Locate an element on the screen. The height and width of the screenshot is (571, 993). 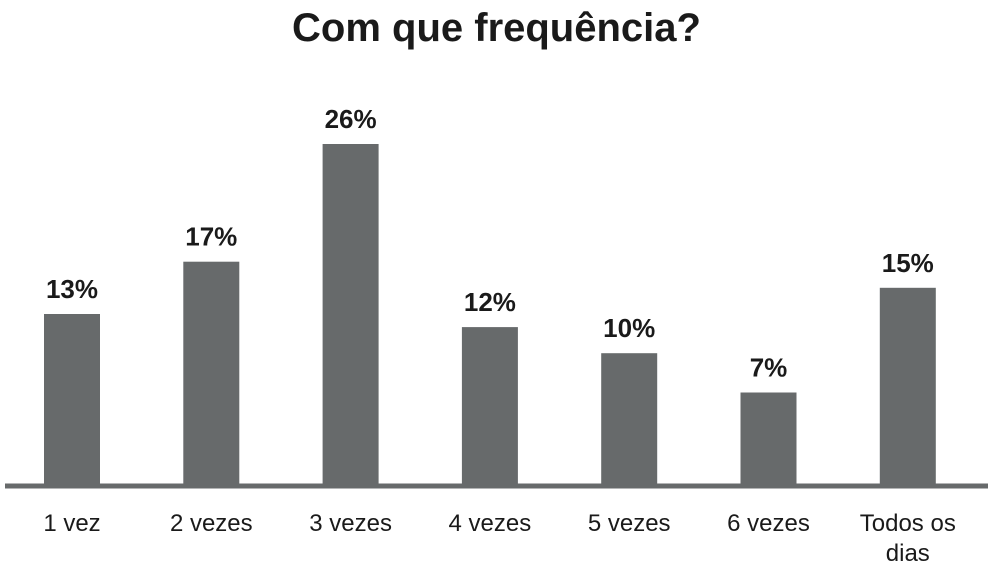
x-tick-label-5: 5 vezes is located at coordinates (629, 523).